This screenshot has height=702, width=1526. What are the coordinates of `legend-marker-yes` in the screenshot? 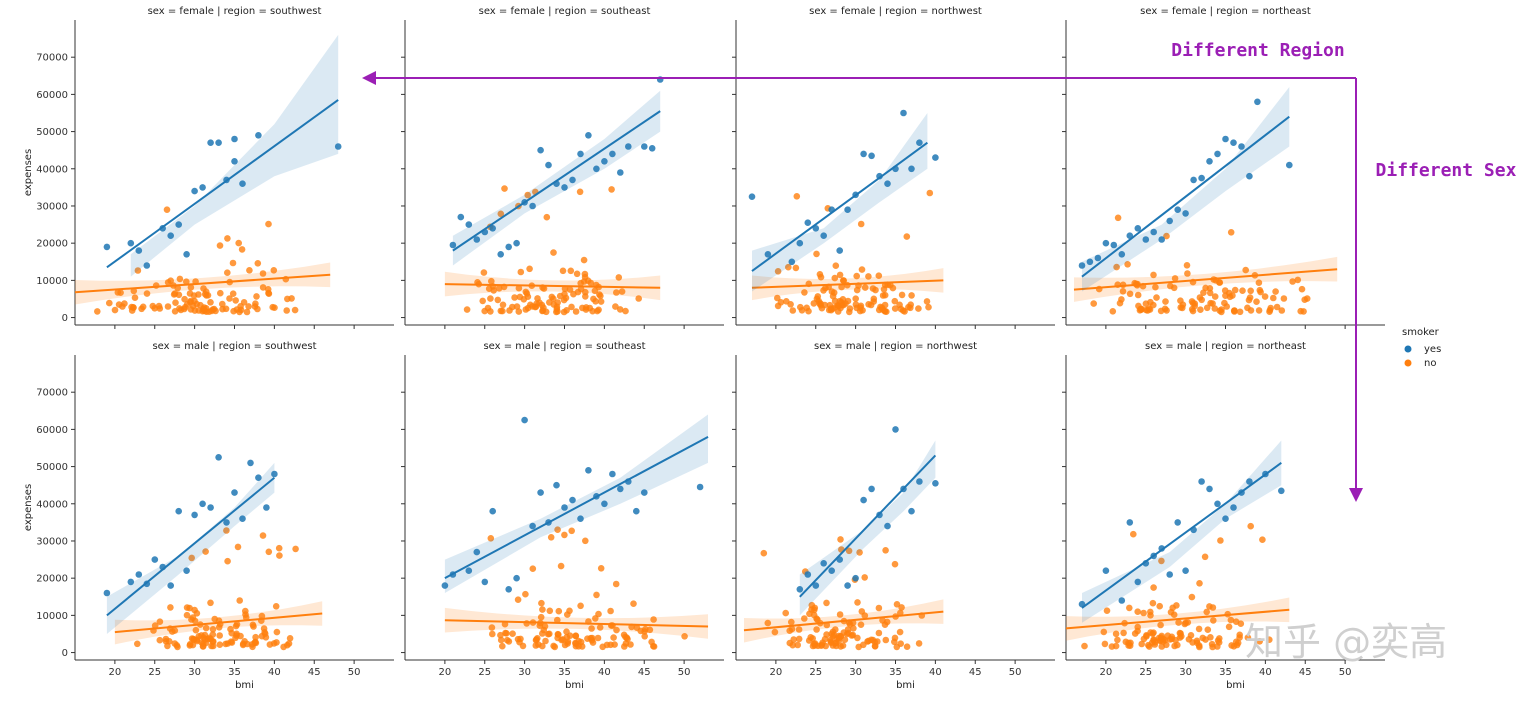 It's located at (1408, 349).